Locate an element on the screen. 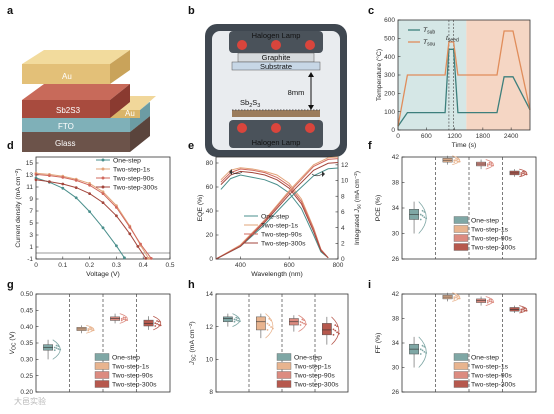 Image resolution: width=554 pixels, height=414 pixels. c-y-tick-label: 600 is located at coordinates (389, 20).